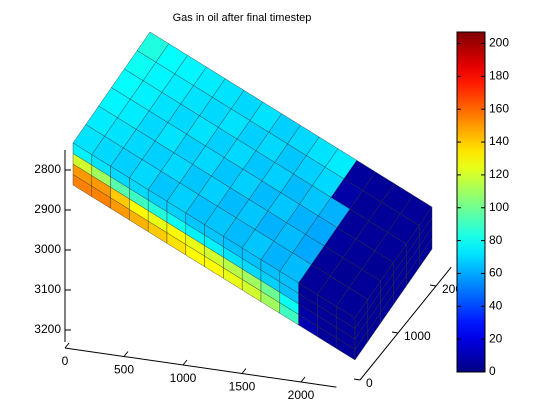 This screenshot has height=420, width=560. What do you see at coordinates (499, 207) in the screenshot?
I see `colorbar-tick-label: 100` at bounding box center [499, 207].